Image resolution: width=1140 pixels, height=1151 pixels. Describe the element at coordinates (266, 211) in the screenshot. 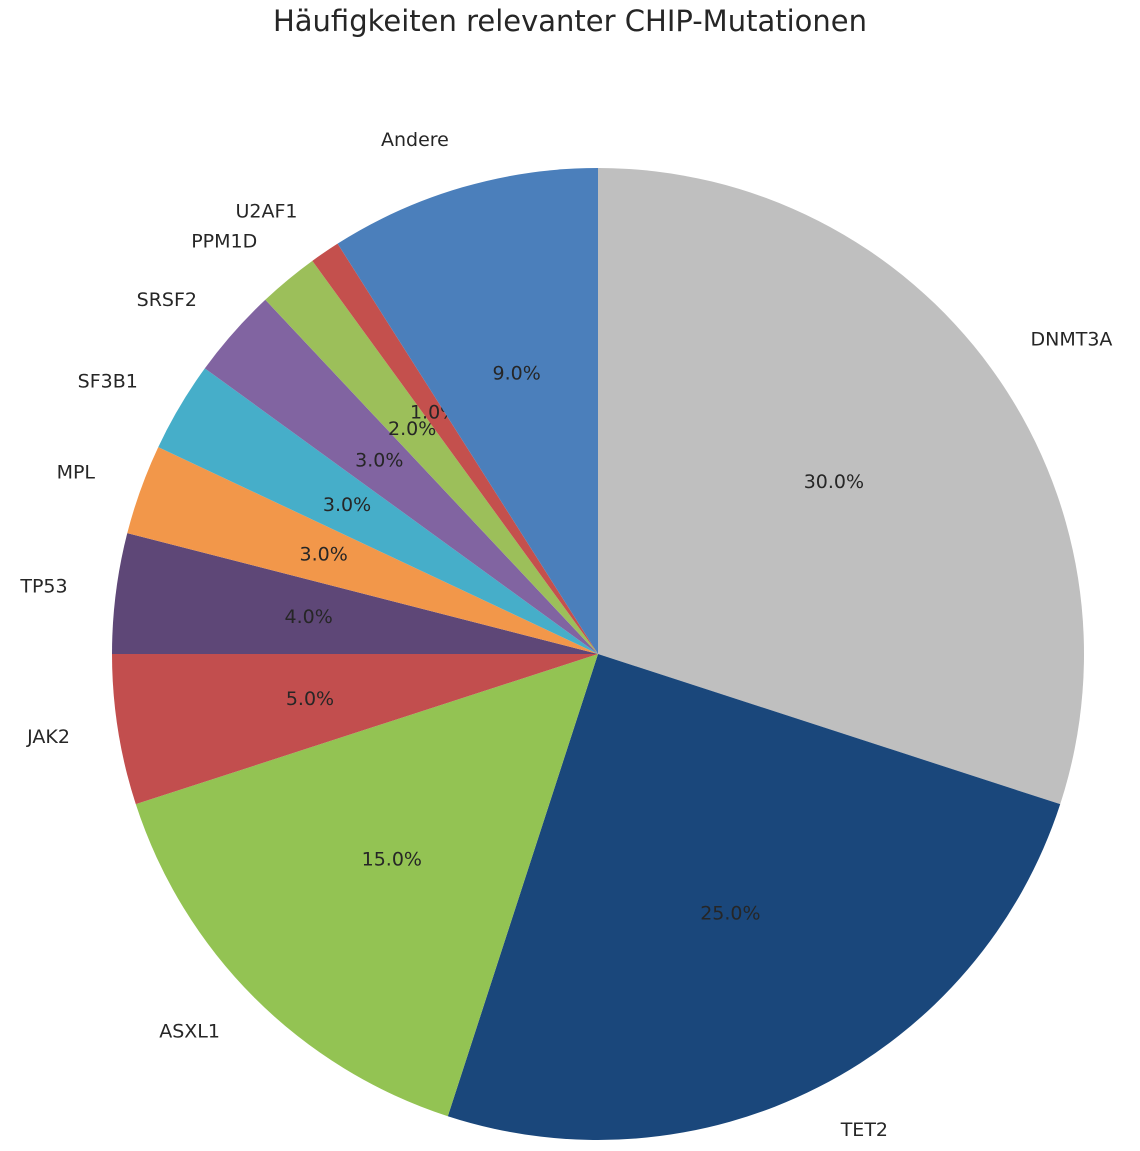

I see `slice-label-u2af1: U2AF1` at that location.